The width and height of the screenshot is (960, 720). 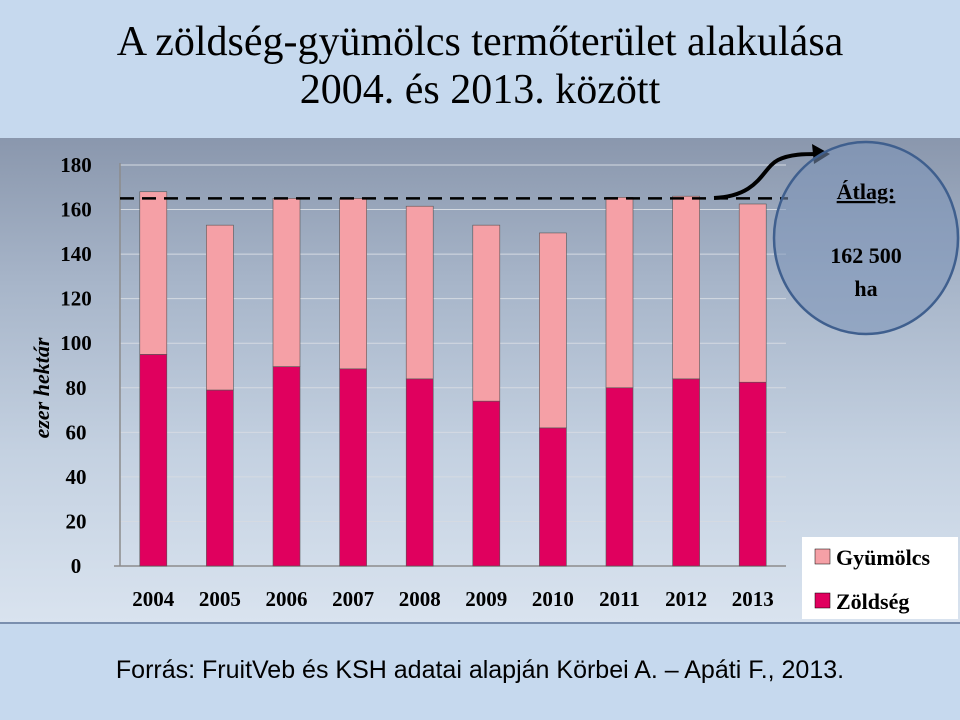 What do you see at coordinates (287, 599) in the screenshot?
I see `x-tick-label: 2006` at bounding box center [287, 599].